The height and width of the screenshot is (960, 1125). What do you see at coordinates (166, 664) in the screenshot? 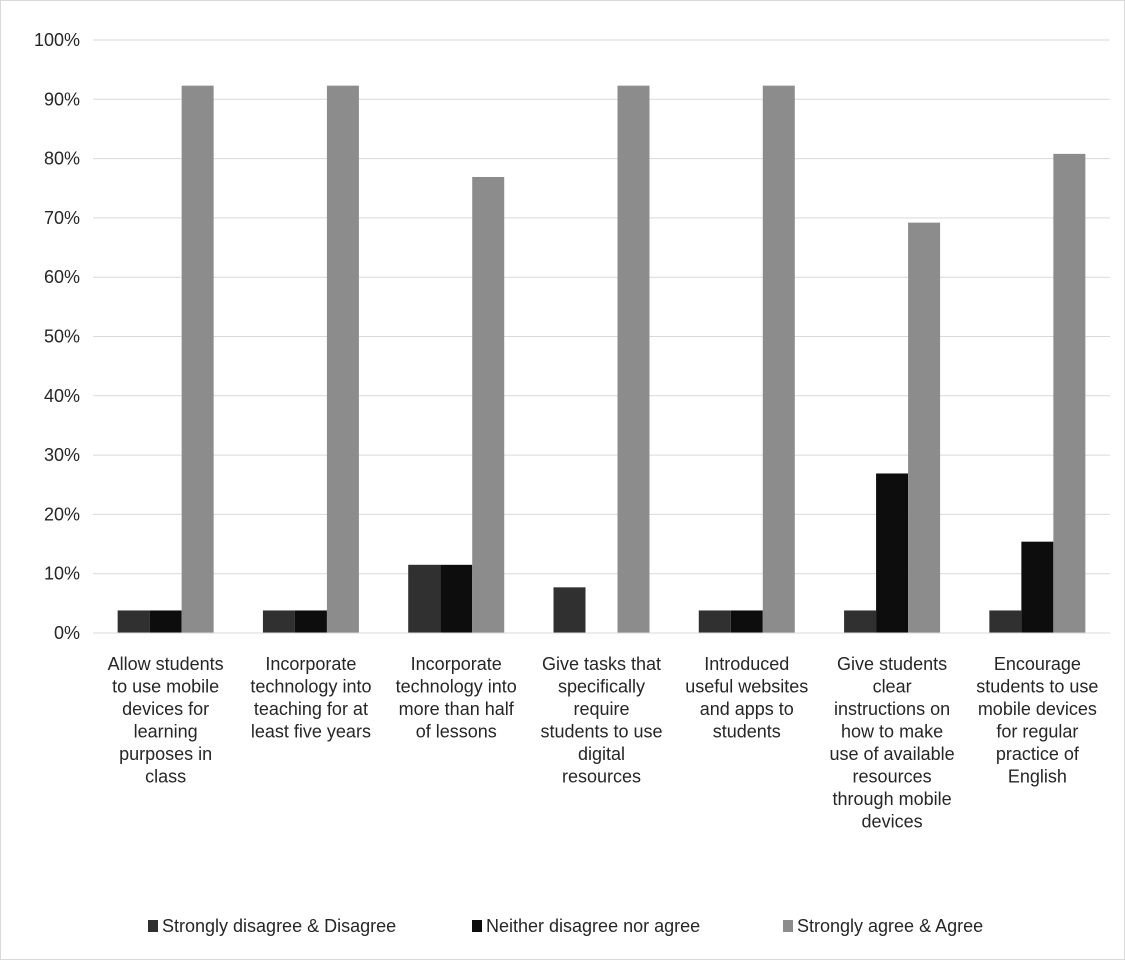
I see `category-label-line: Allow students` at bounding box center [166, 664].